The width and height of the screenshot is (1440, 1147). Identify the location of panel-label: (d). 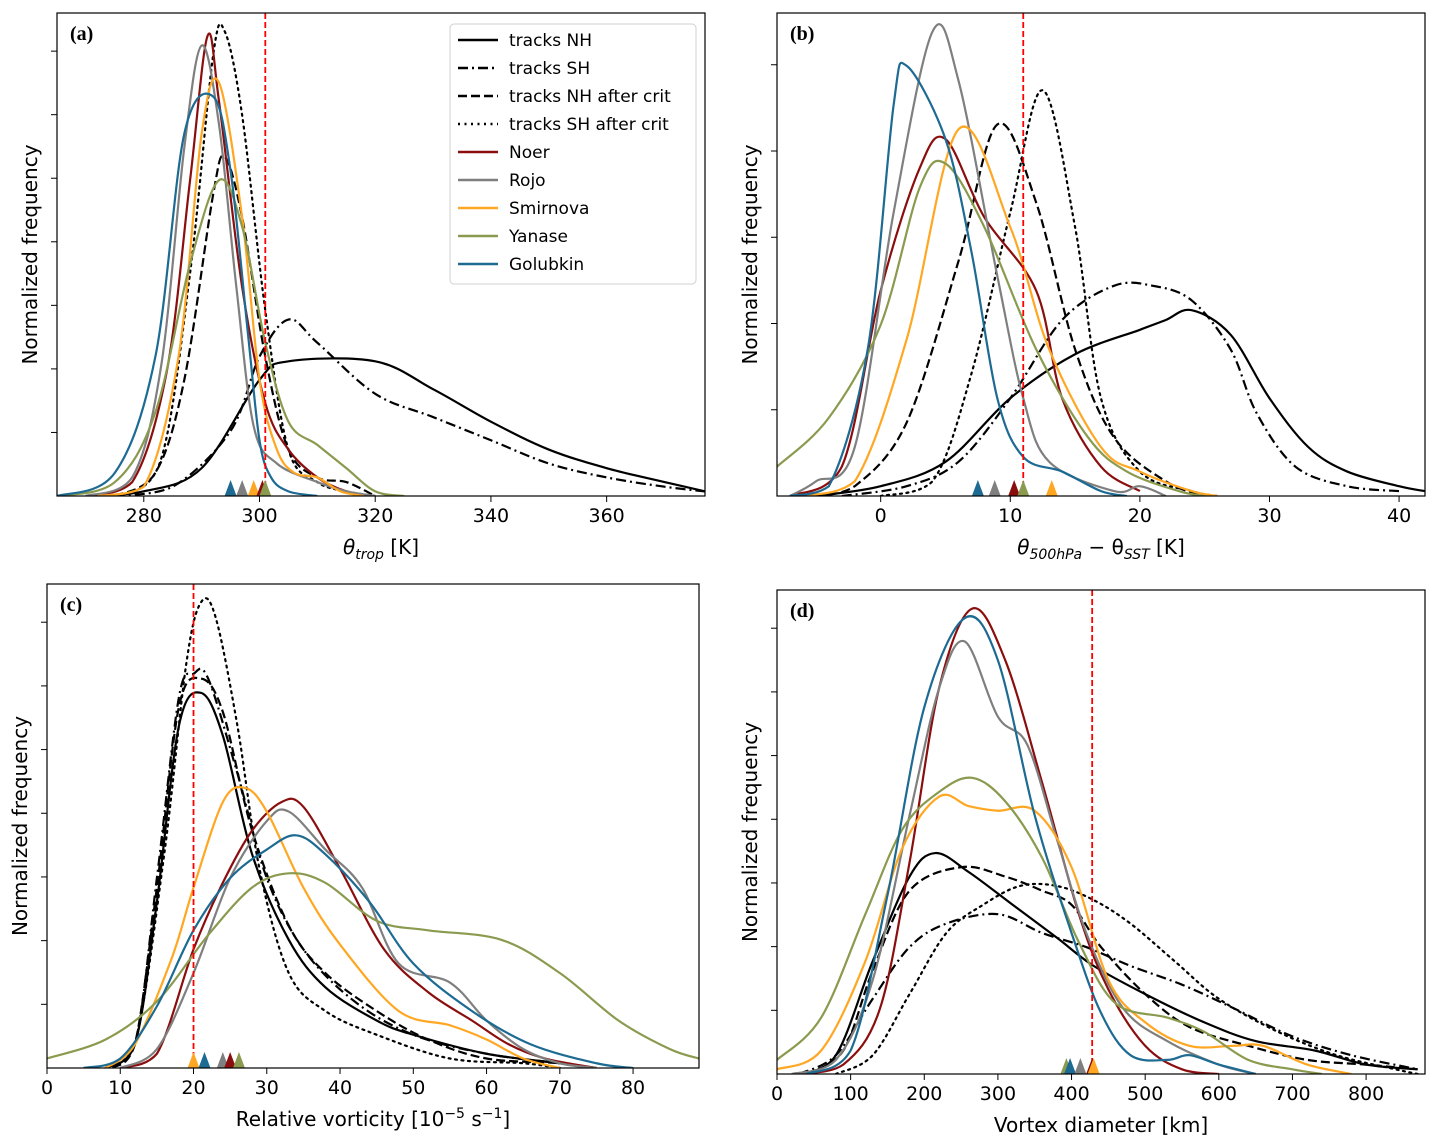
(802, 611).